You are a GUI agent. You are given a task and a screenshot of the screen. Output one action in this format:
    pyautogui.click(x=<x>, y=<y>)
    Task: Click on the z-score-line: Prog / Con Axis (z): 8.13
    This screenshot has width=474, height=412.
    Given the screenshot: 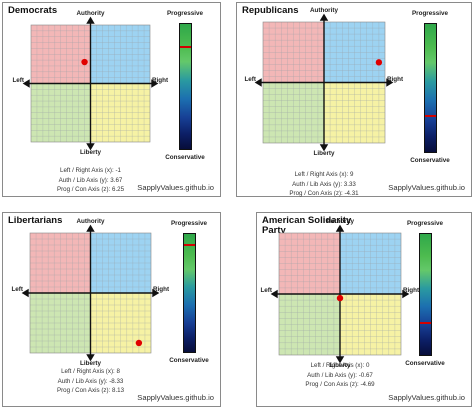 What is the action you would take?
    pyautogui.click(x=91, y=391)
    